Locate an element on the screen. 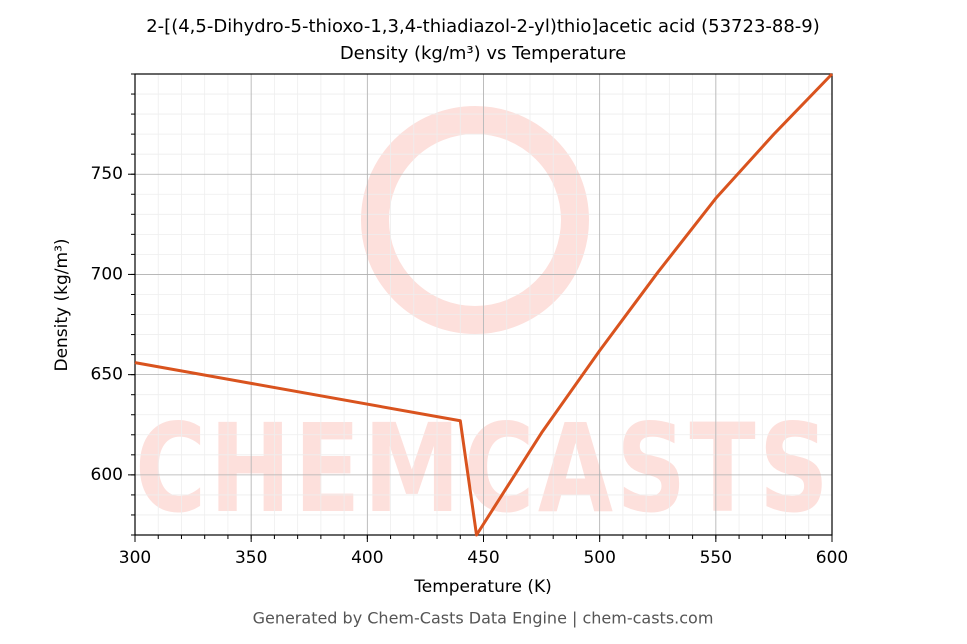 This screenshot has height=644, width=967. y-tick-label: 600 is located at coordinates (107, 475).